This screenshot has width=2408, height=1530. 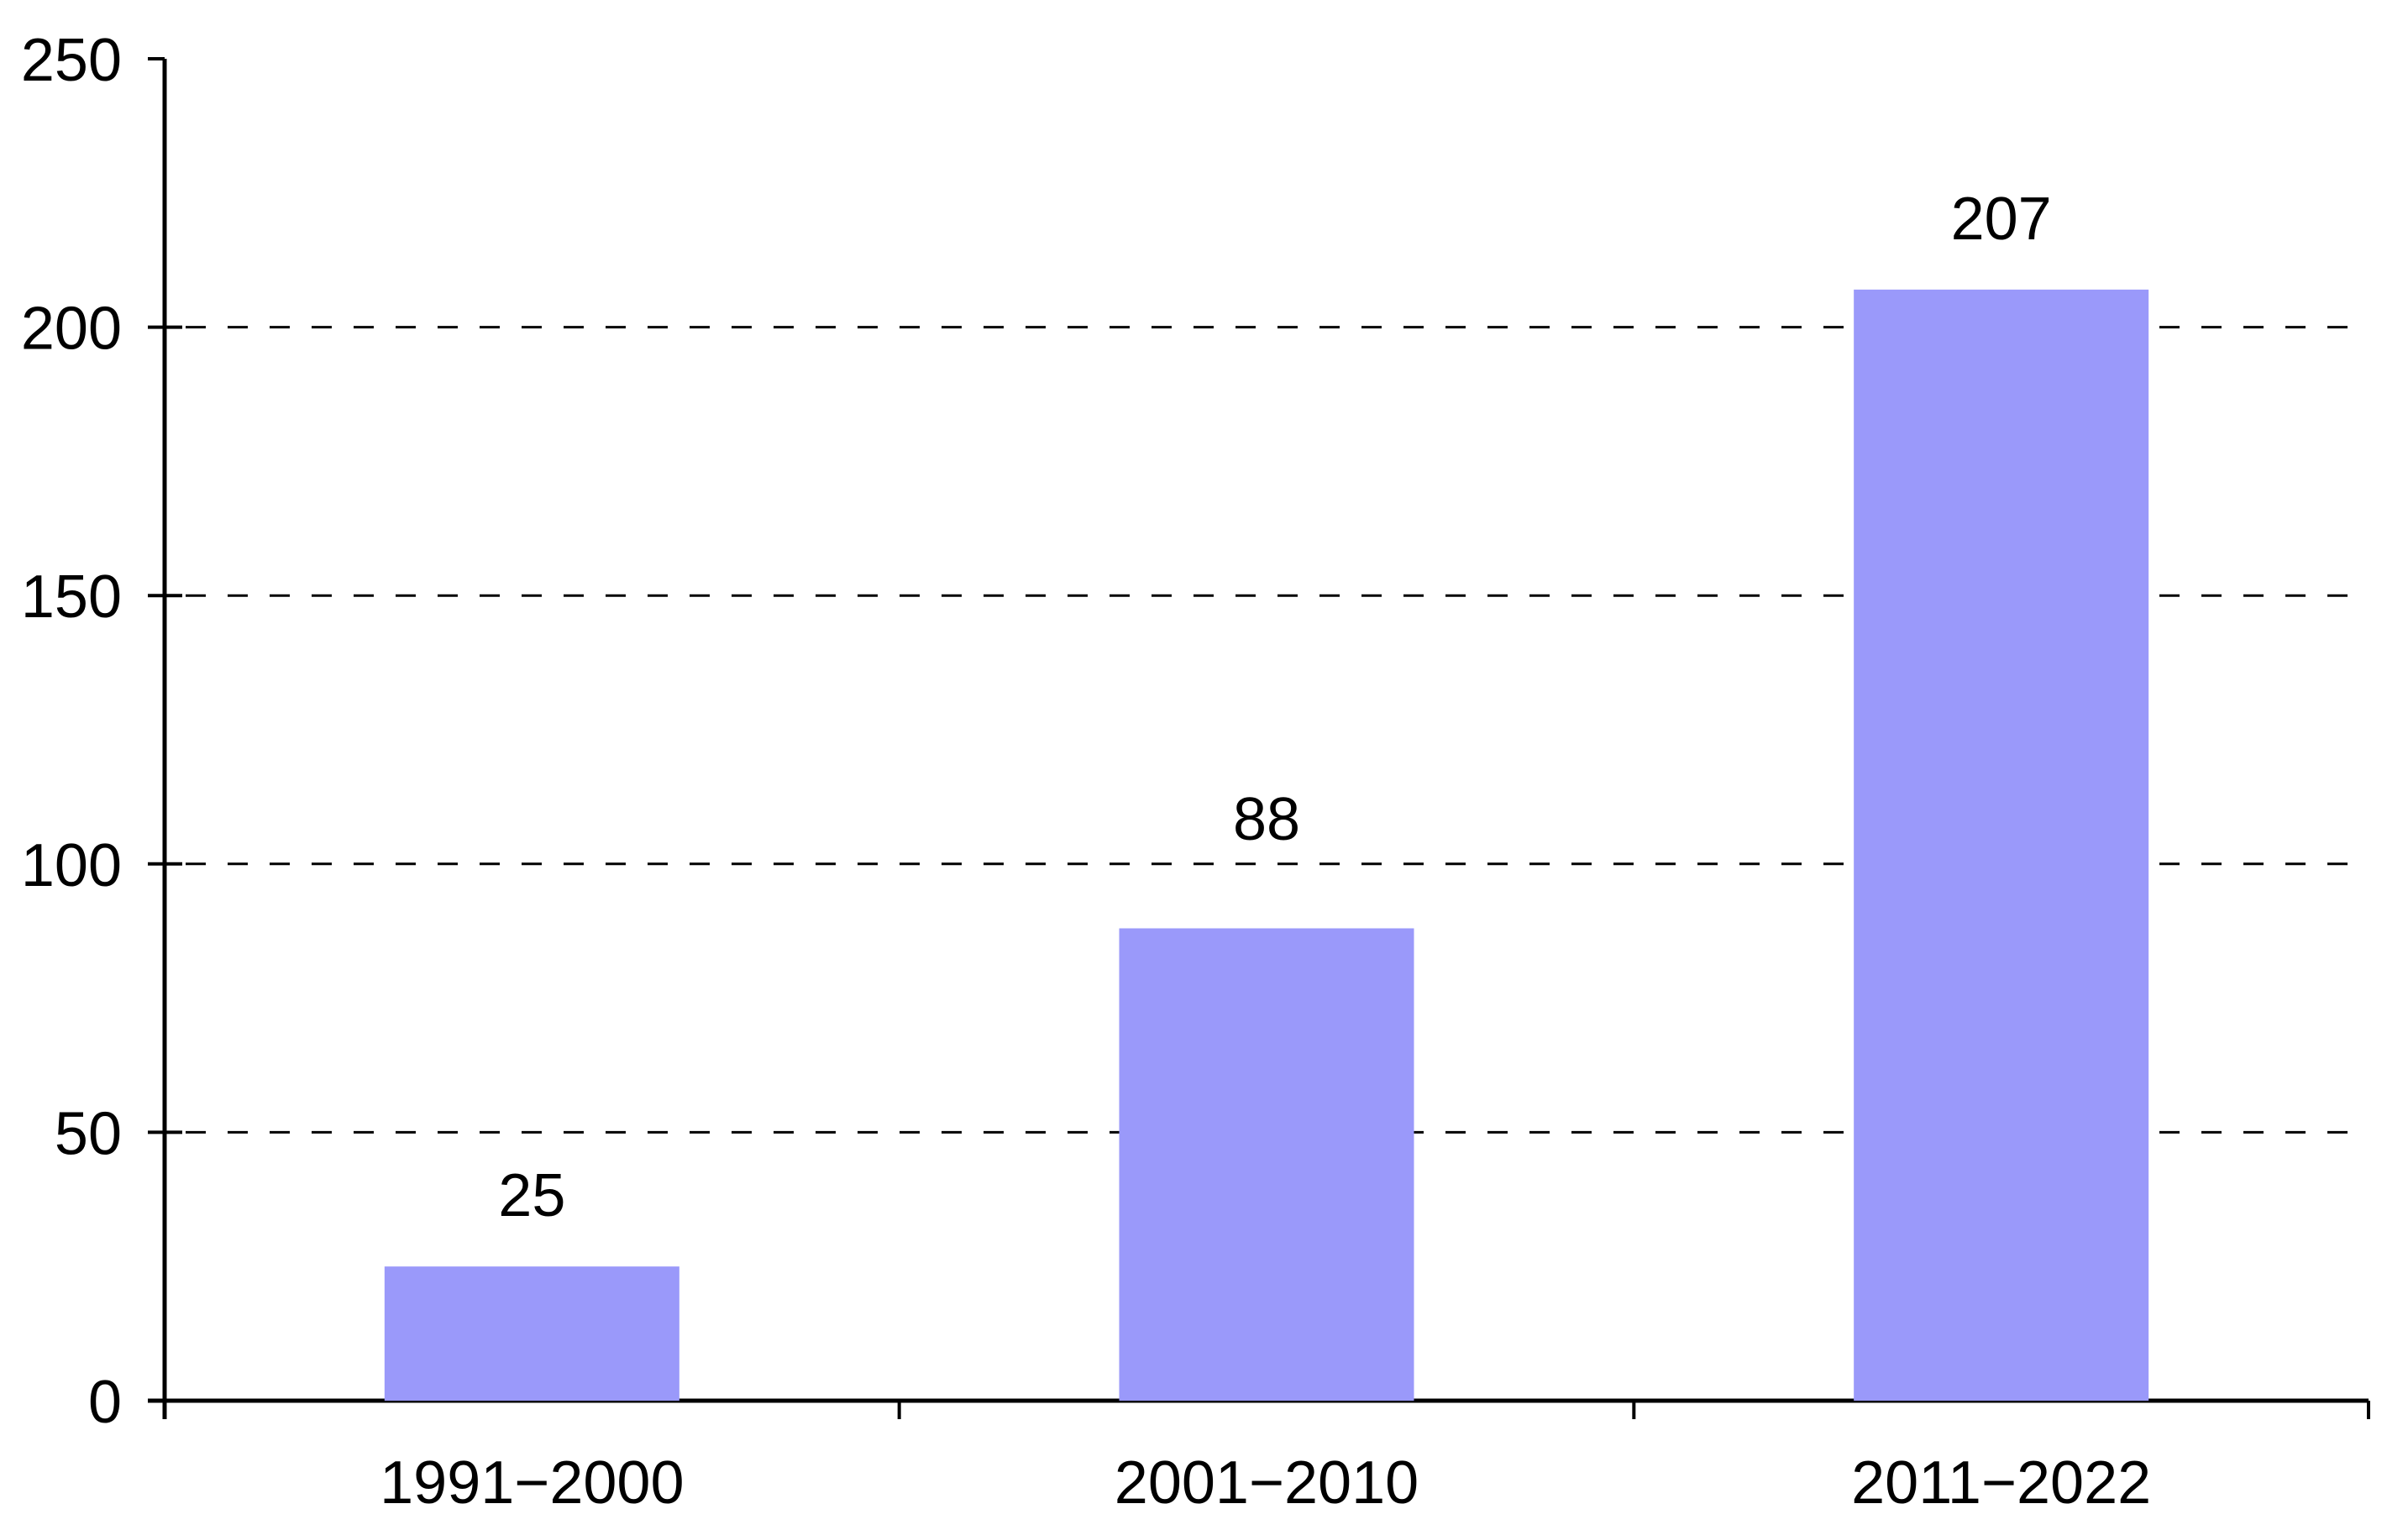 What do you see at coordinates (532, 1483) in the screenshot?
I see `x-category-label: 1991−2000` at bounding box center [532, 1483].